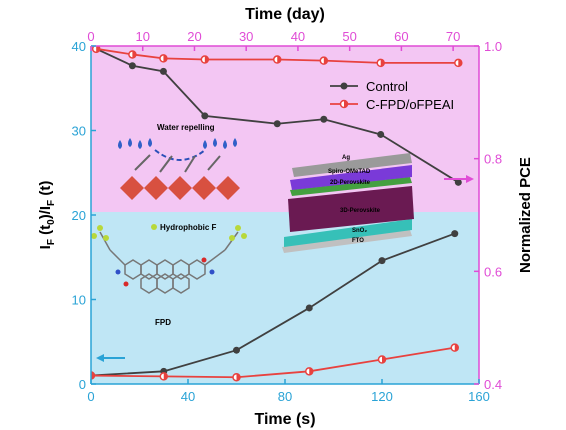  Describe the element at coordinates (479, 396) in the screenshot. I see `bottom-tick-label-4: 160` at that location.